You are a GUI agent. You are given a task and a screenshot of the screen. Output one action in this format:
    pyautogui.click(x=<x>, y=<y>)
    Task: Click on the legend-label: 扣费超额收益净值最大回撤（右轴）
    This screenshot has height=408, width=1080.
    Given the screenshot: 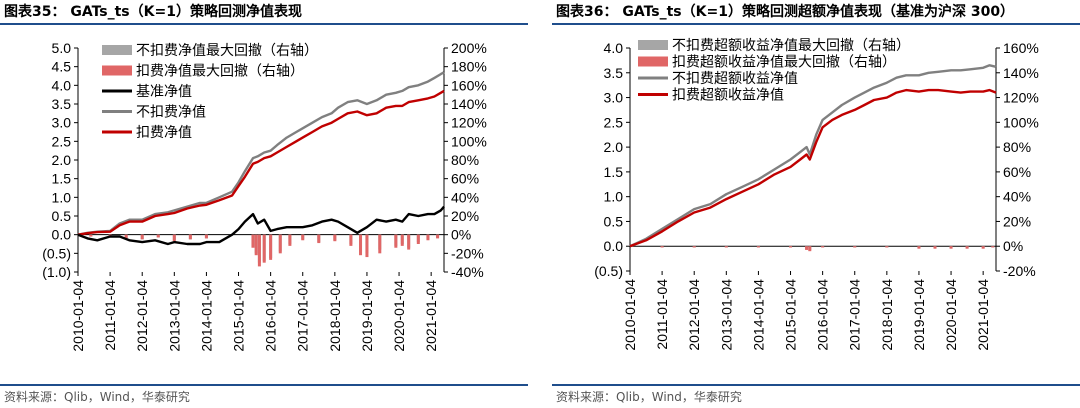 What is the action you would take?
    pyautogui.click(x=784, y=62)
    